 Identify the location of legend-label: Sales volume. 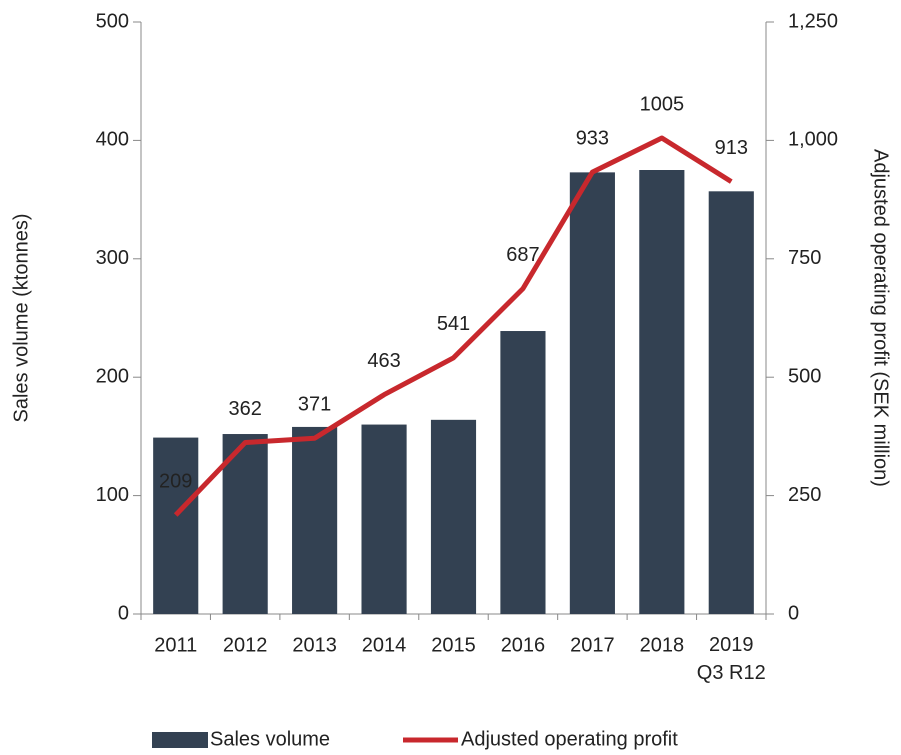
(270, 739).